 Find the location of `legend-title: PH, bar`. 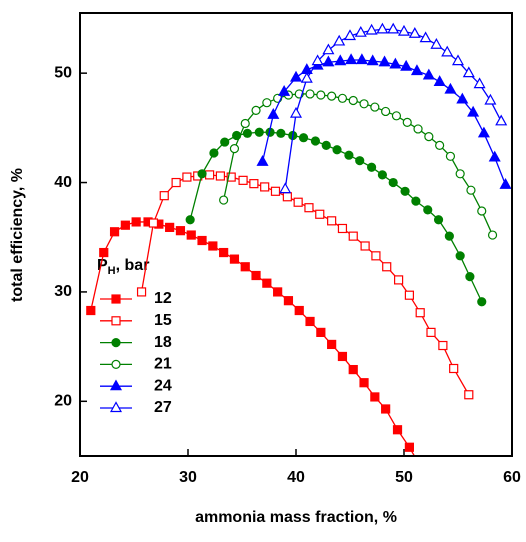

legend-title: PH, bar is located at coordinates (123, 267).